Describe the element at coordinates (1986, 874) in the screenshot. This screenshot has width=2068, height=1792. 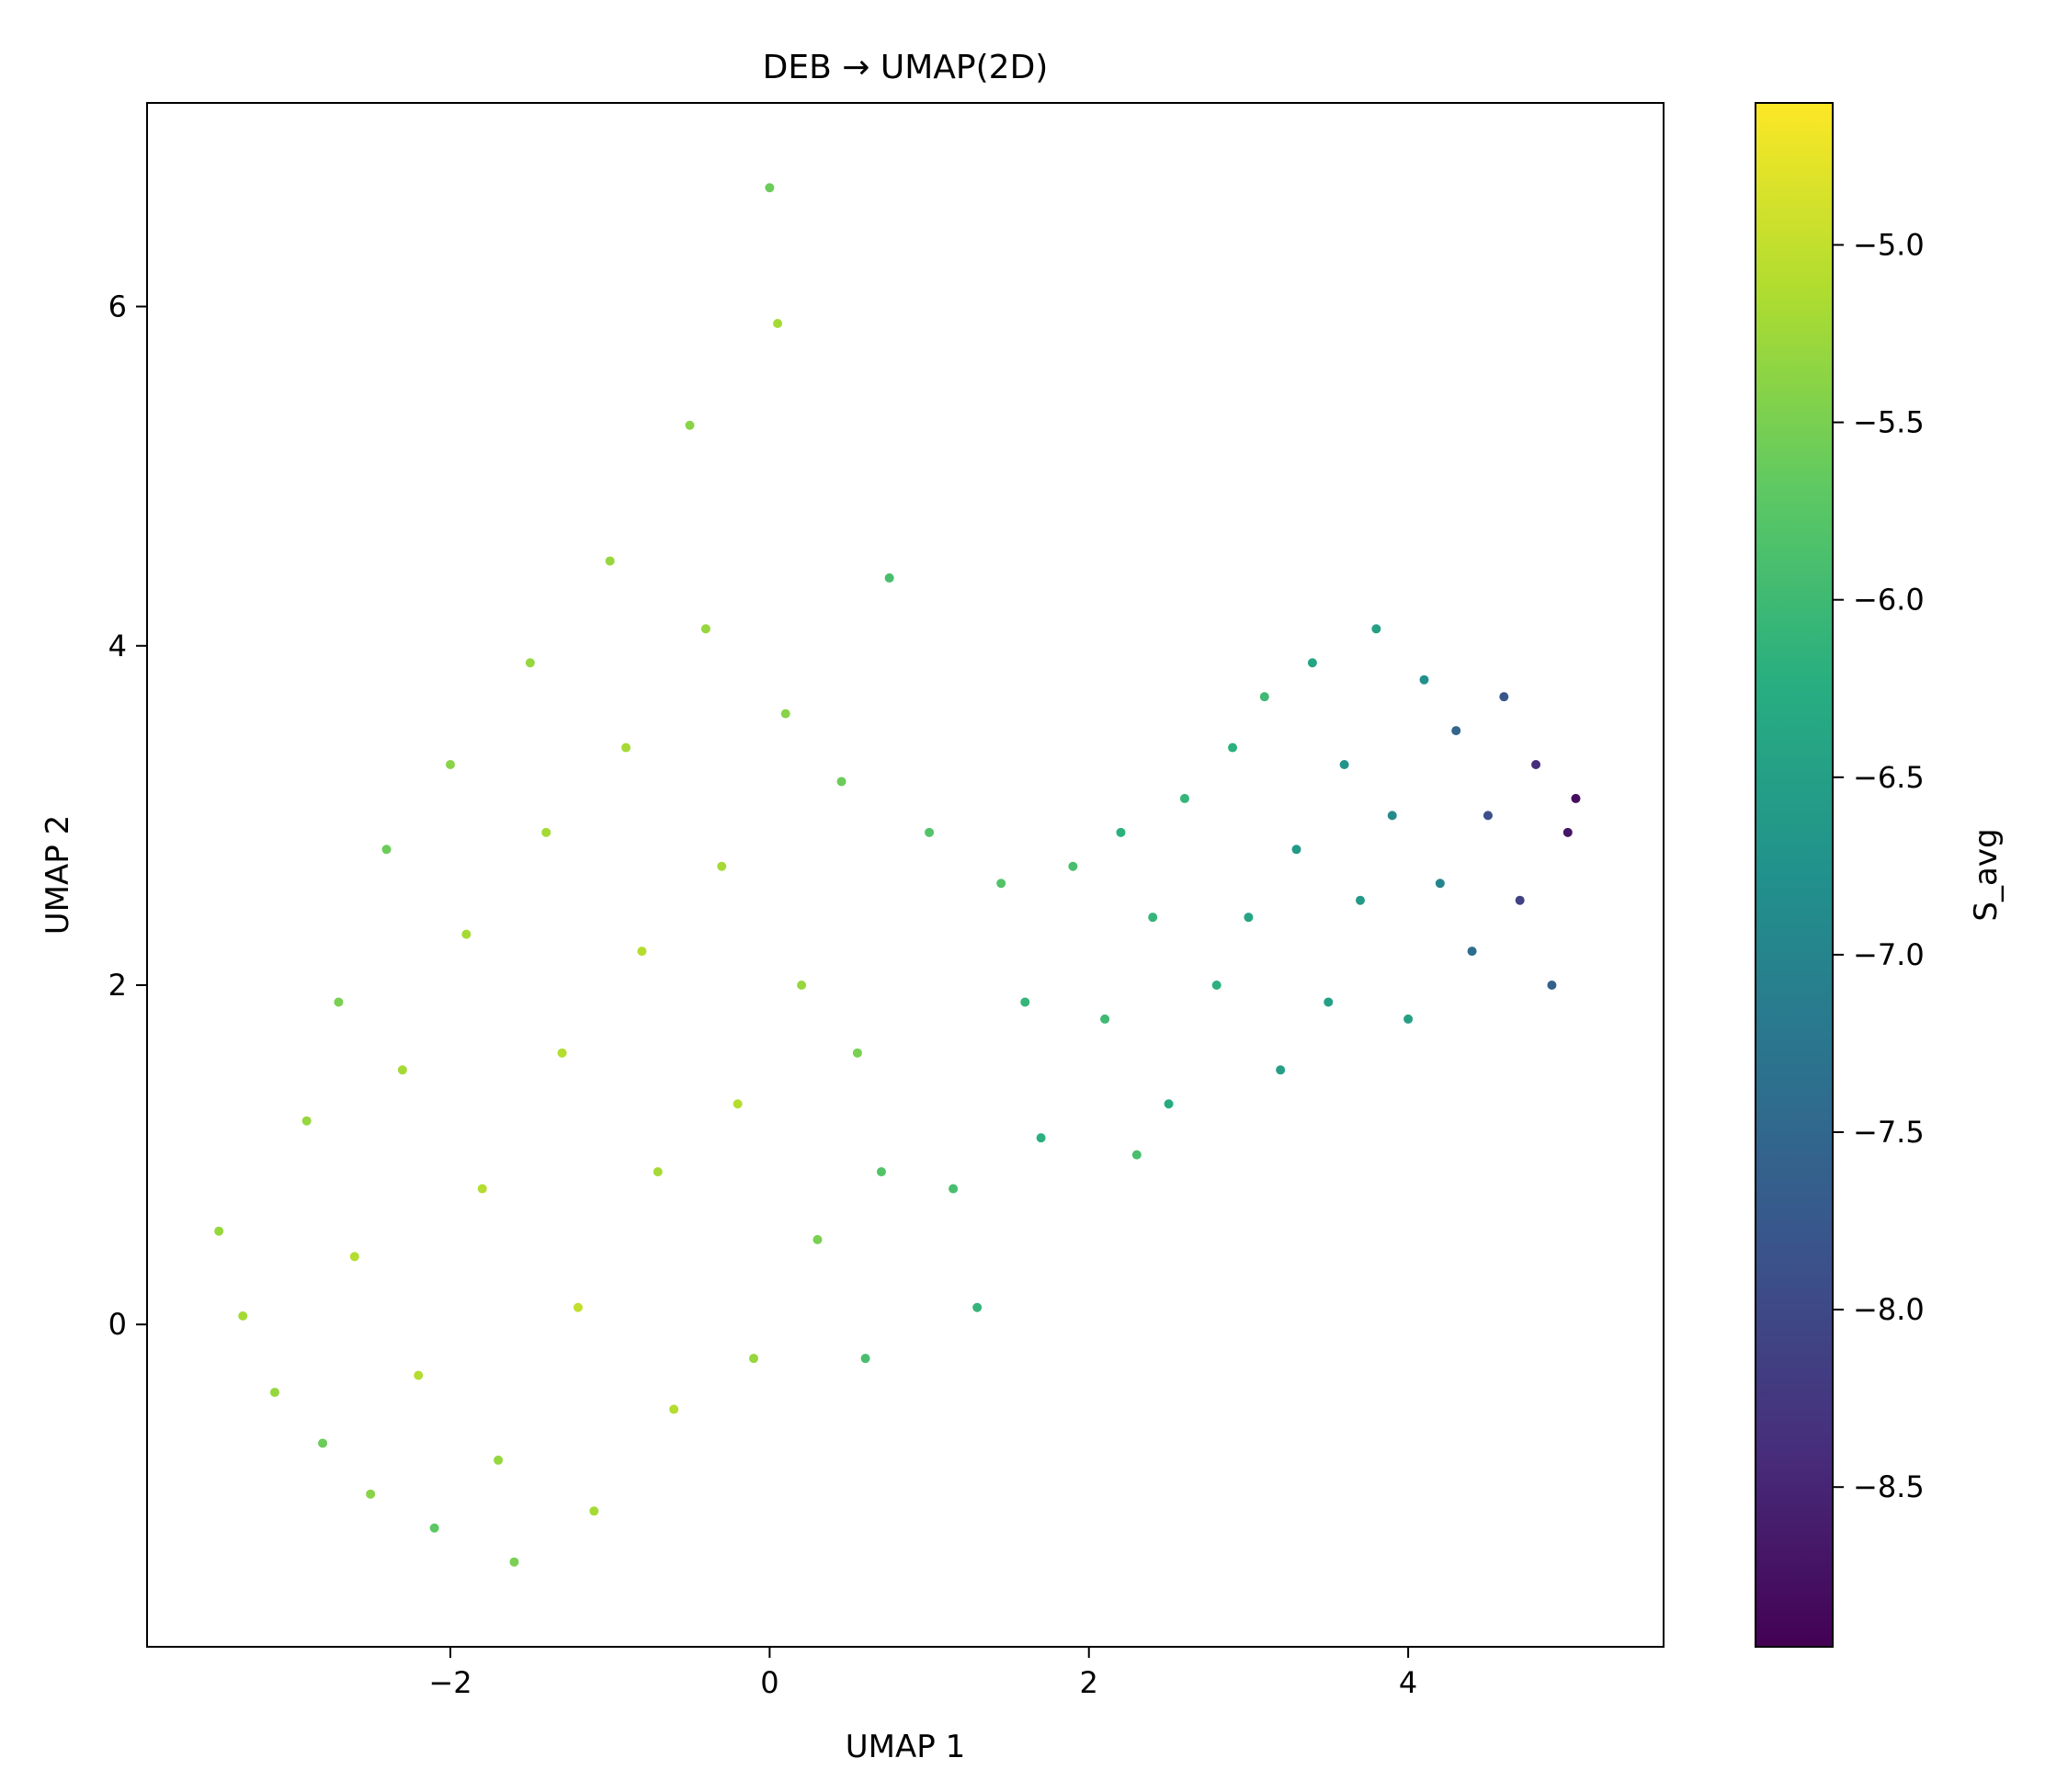
I see `colorbar-label: S_avg` at that location.